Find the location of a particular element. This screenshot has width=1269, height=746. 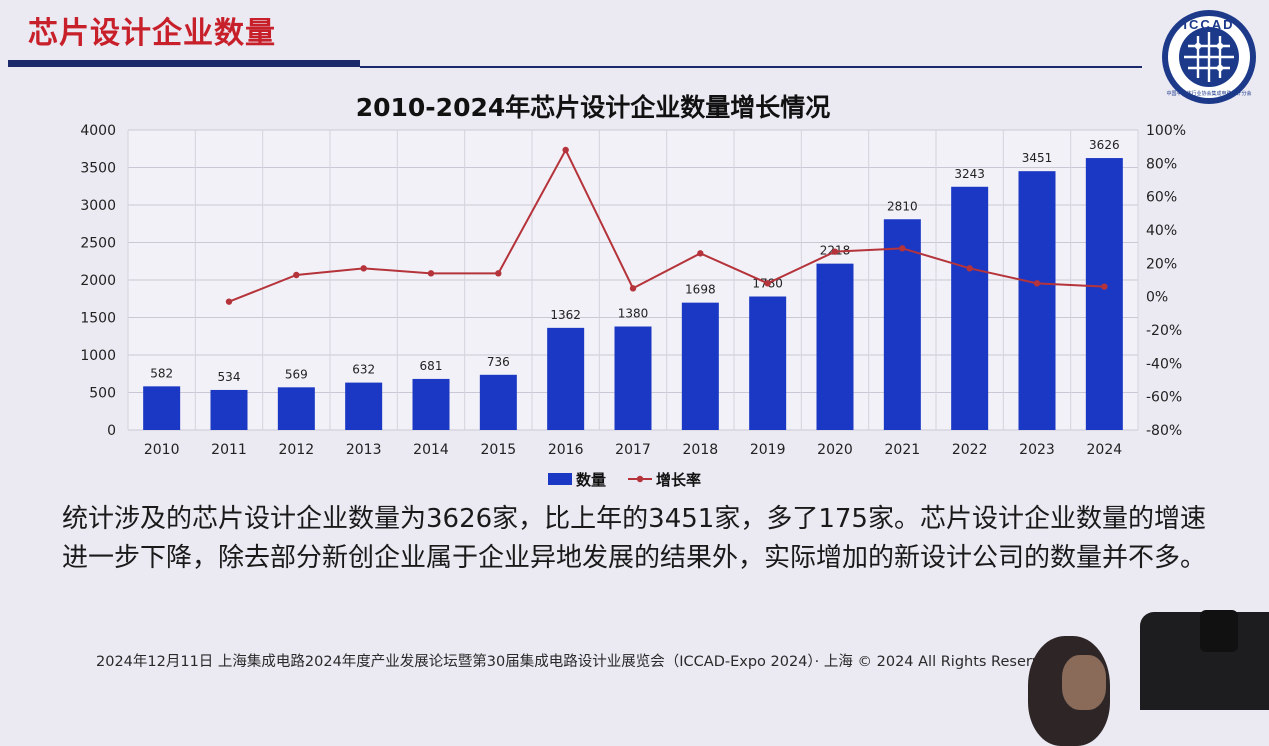

x-axis-tick-2021: 2021 is located at coordinates (903, 450).